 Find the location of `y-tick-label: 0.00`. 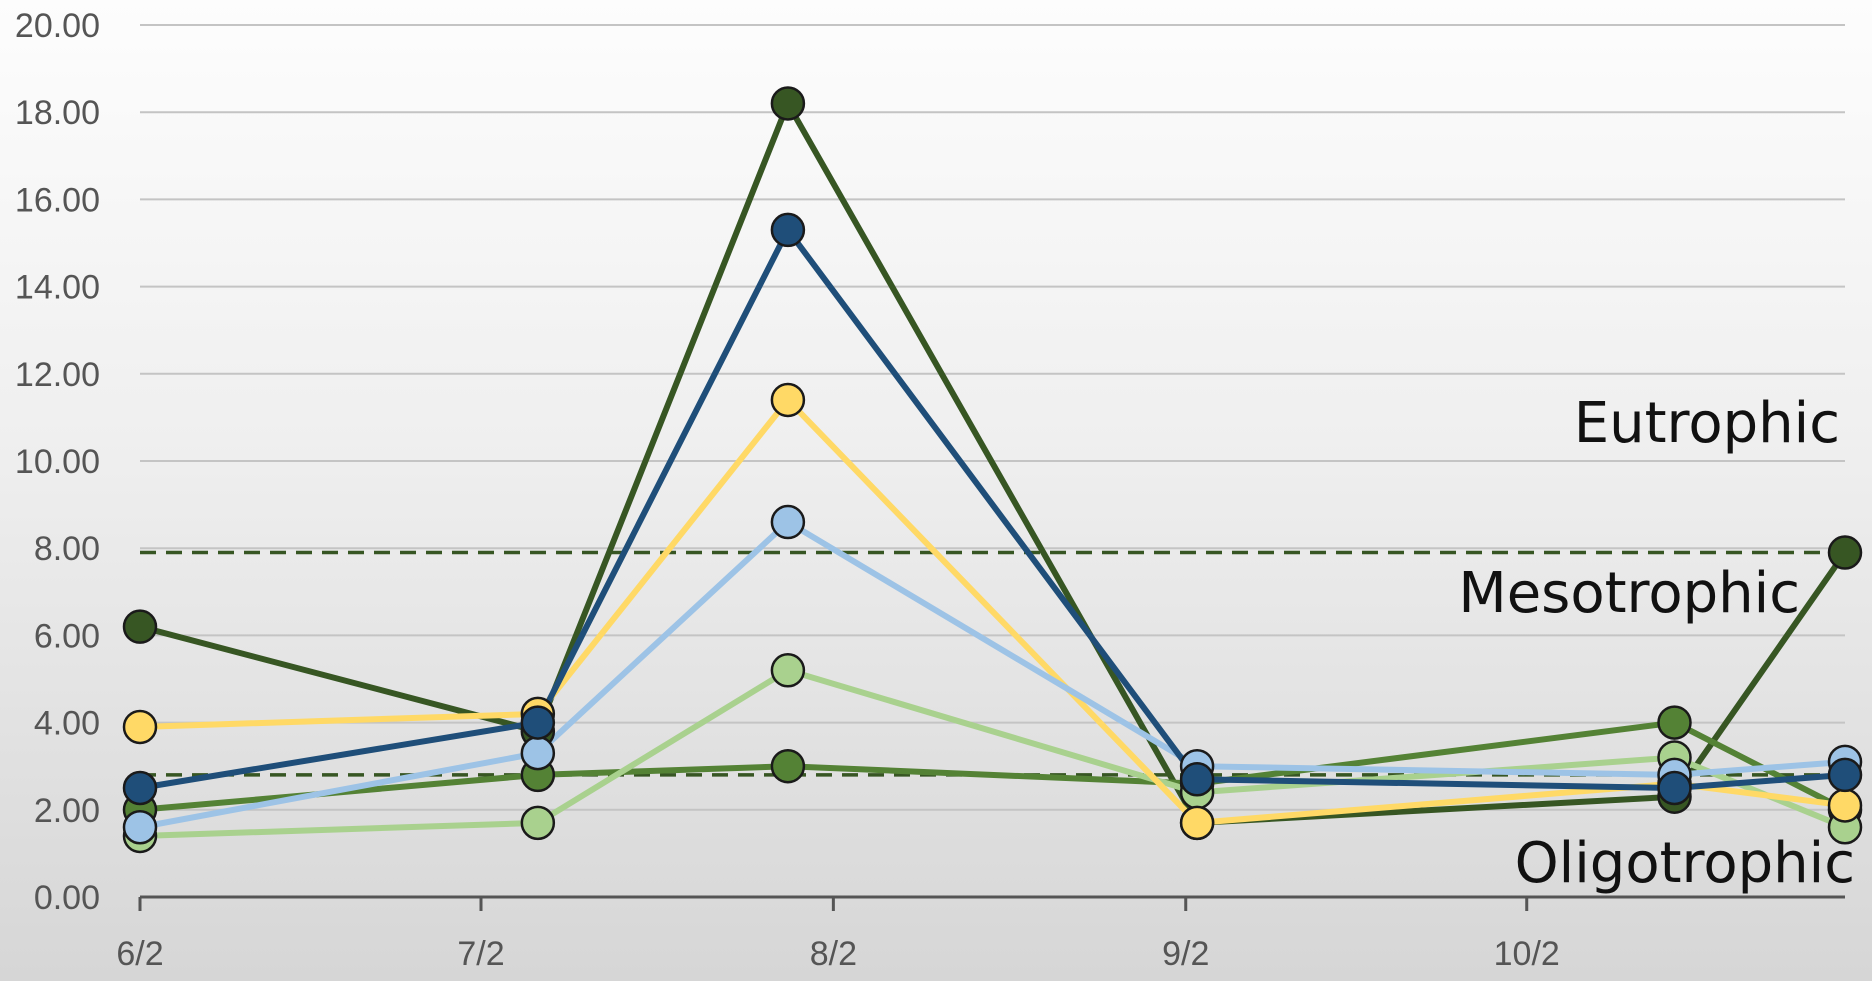

y-tick-label: 0.00 is located at coordinates (67, 898).